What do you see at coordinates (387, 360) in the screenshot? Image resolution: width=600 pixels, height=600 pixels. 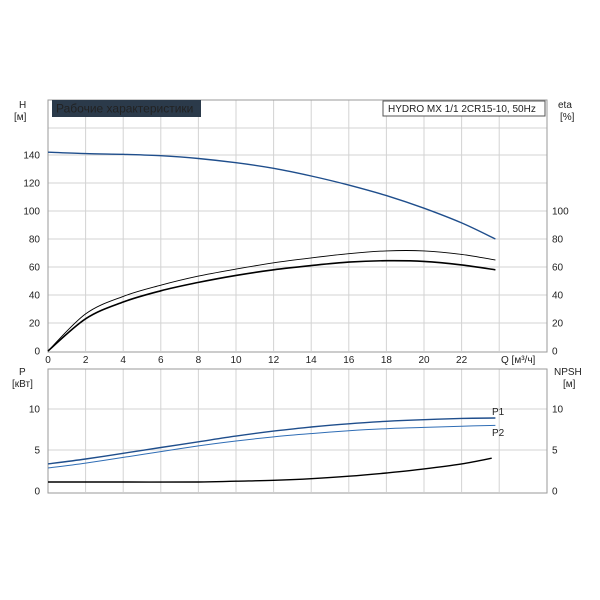 I see `x-tick: 18` at bounding box center [387, 360].